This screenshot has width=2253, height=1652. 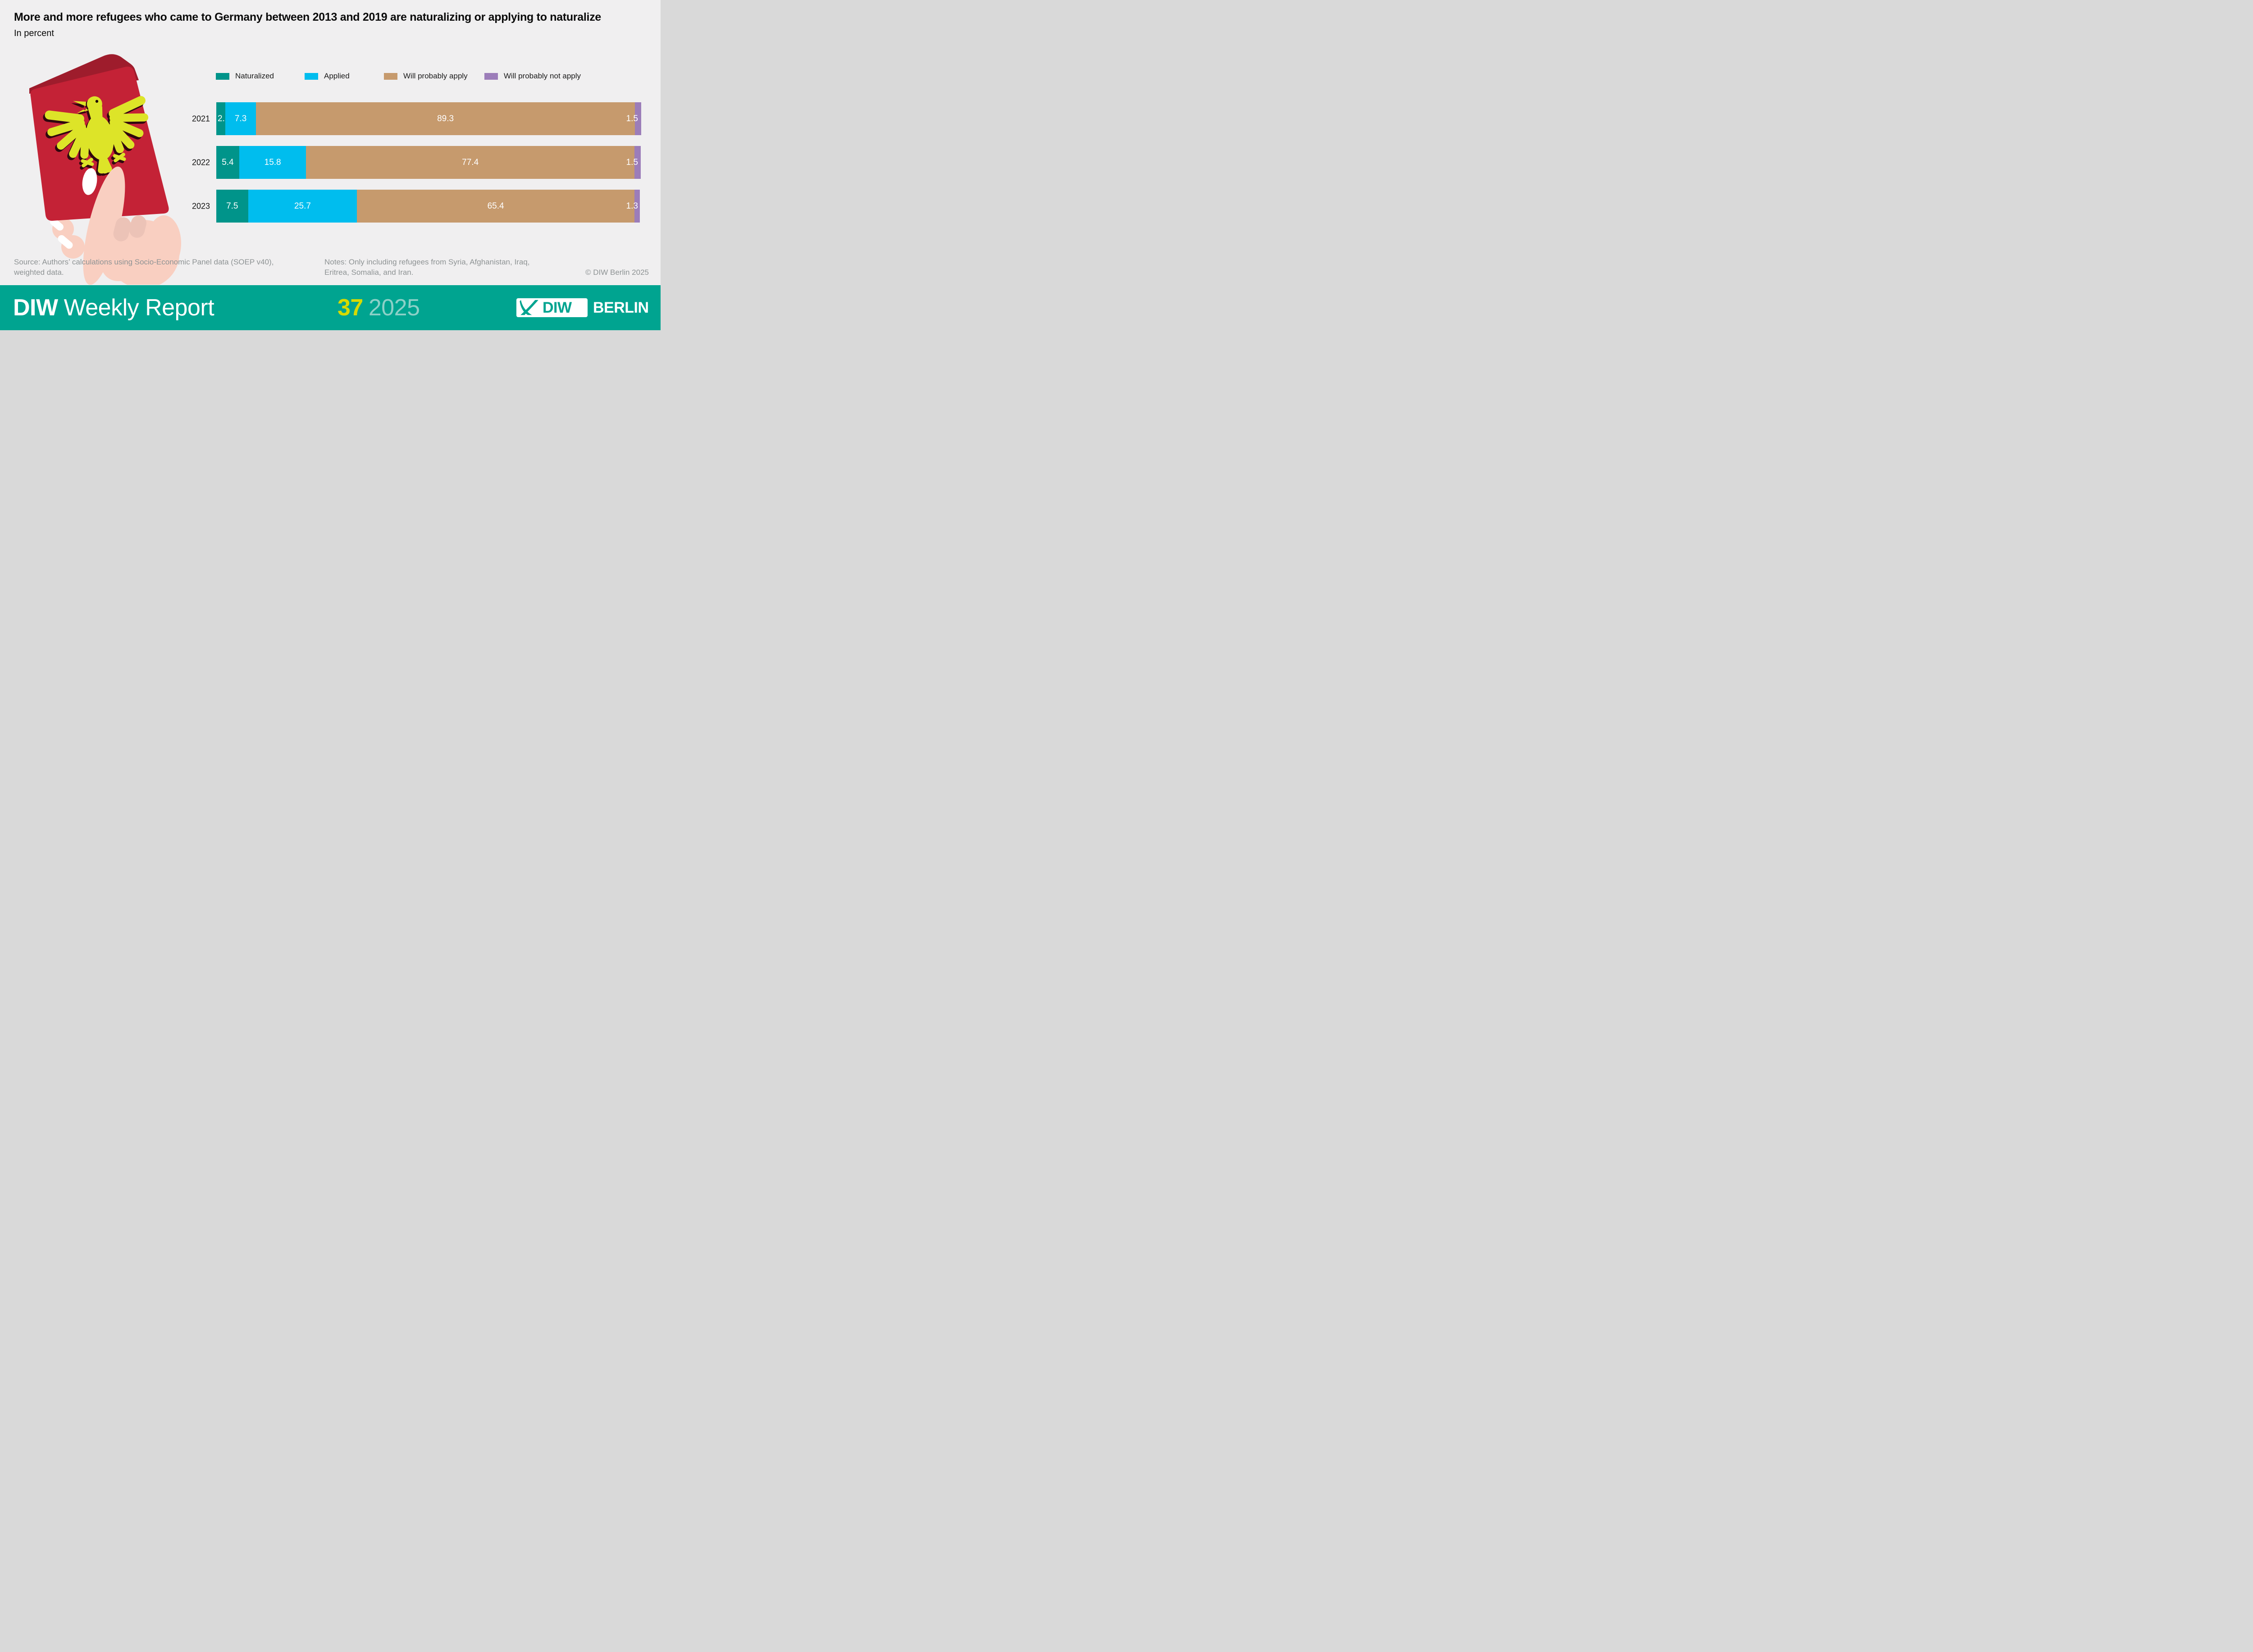 What do you see at coordinates (139, 308) in the screenshot?
I see `publication-title: Weekly Report` at bounding box center [139, 308].